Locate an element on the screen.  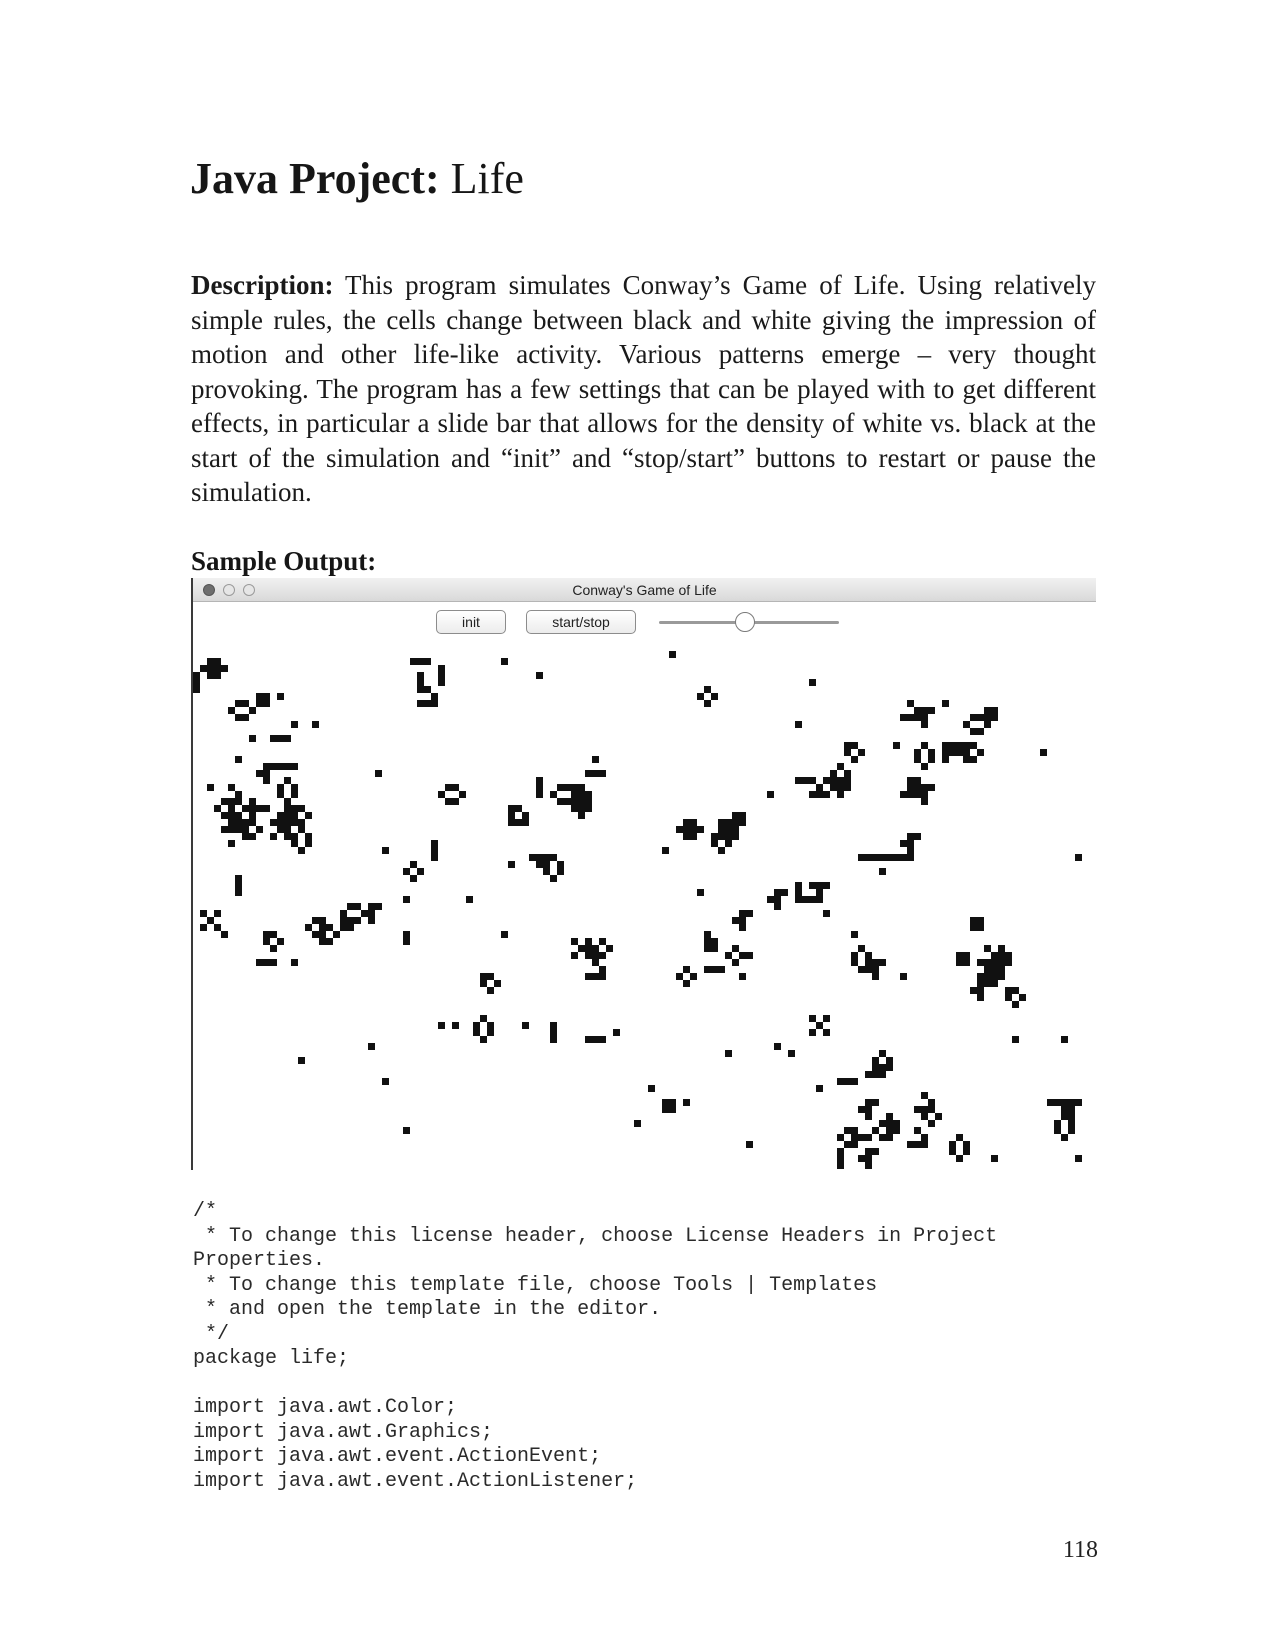
density-slider-thumb is located at coordinates (745, 622).